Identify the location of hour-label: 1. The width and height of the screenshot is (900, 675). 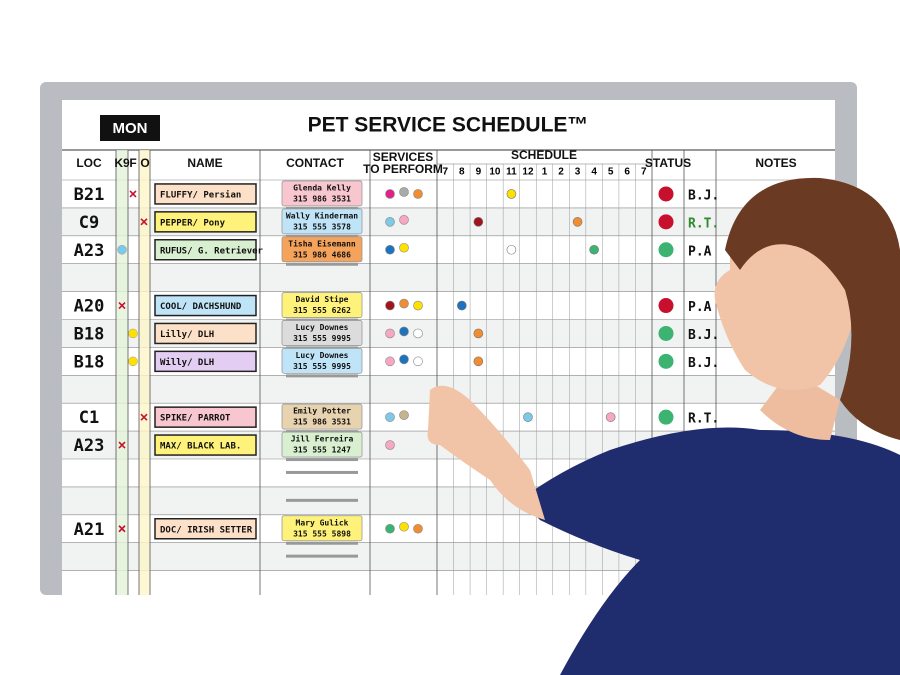
(545, 172).